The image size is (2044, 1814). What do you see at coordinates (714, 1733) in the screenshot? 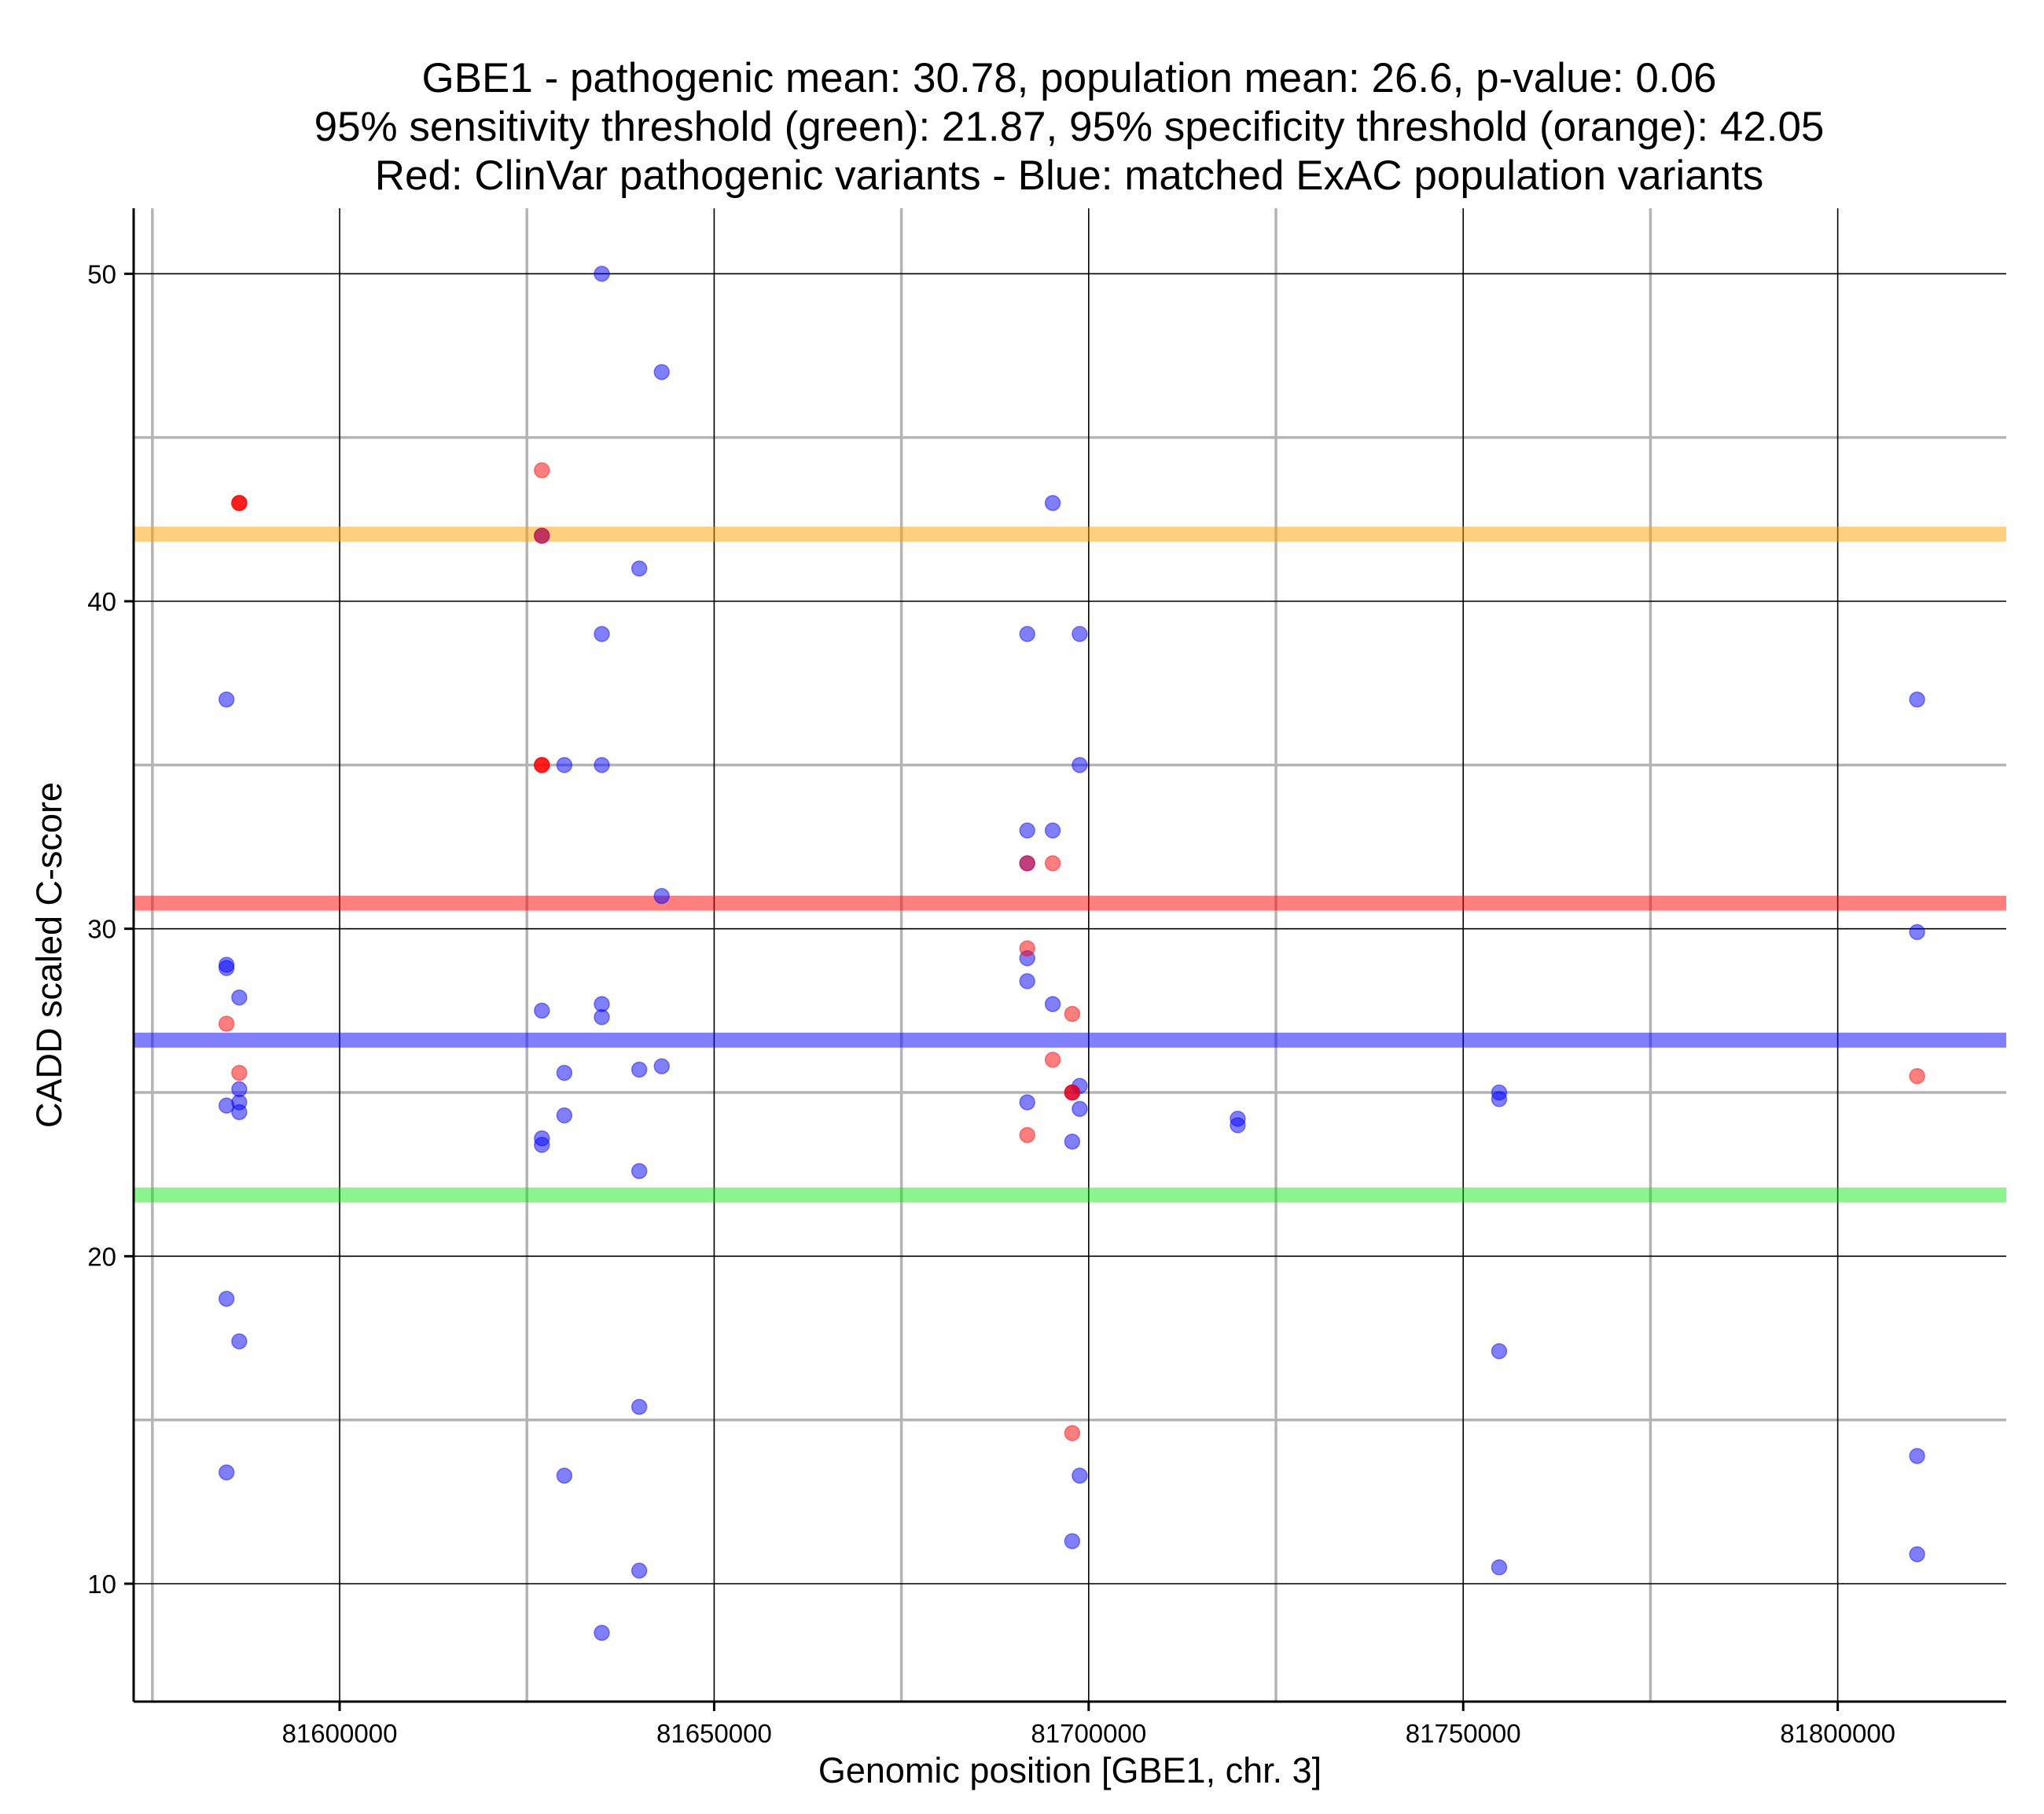
I see `x-tick-label: 81650000` at bounding box center [714, 1733].